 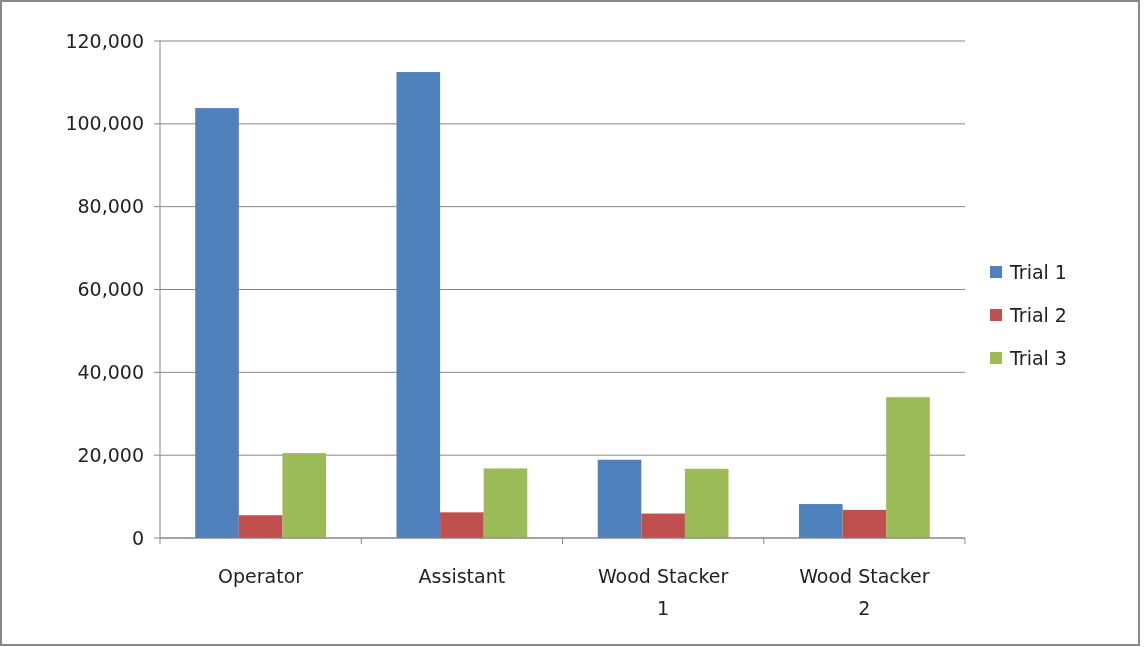 I want to click on x-tick-label: Assistant, so click(x=462, y=576).